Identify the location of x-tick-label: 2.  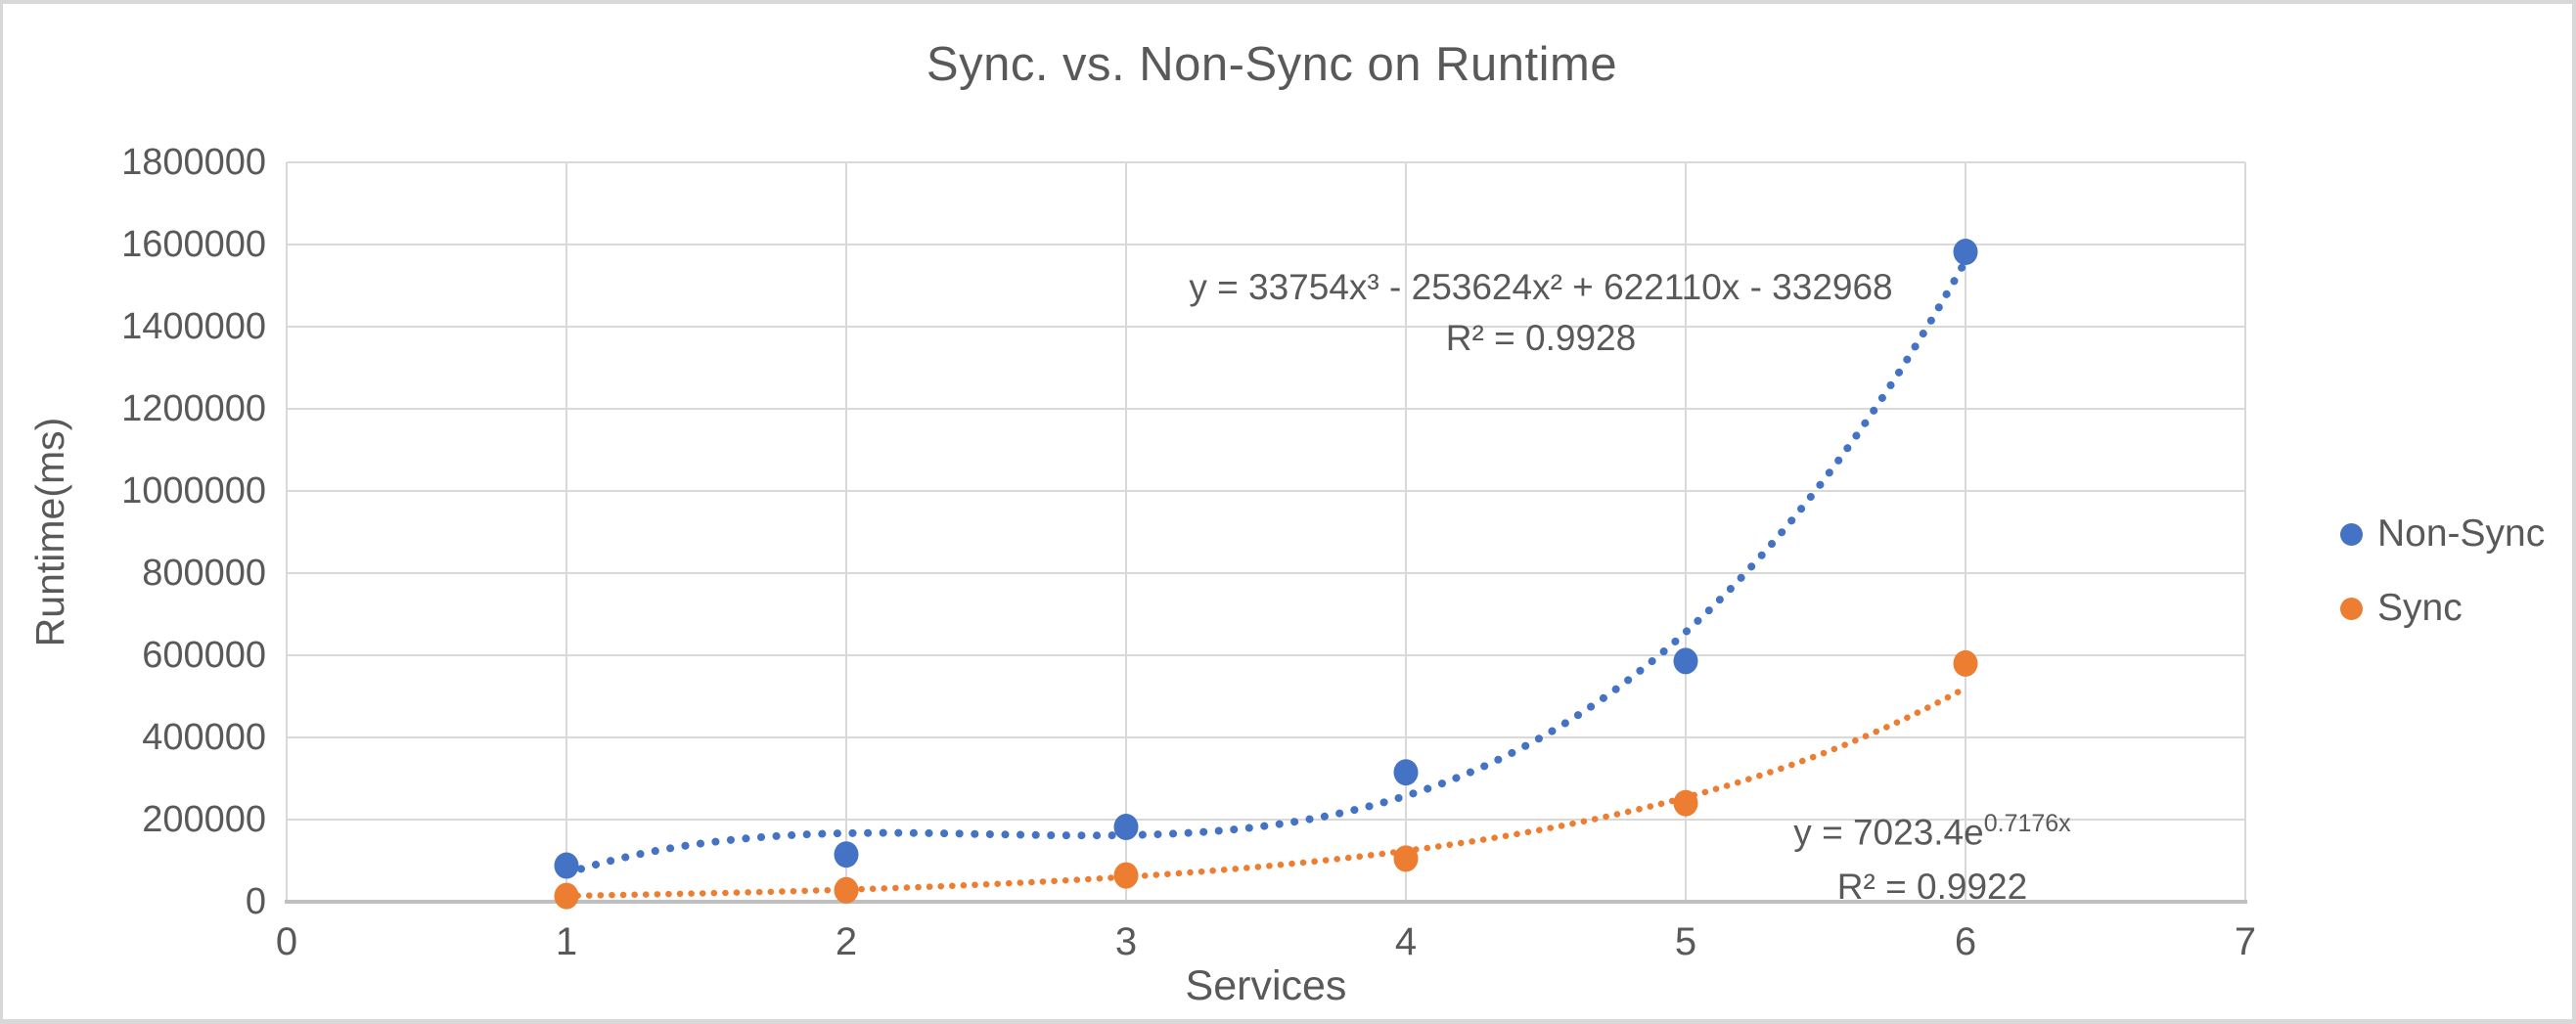
(846, 941).